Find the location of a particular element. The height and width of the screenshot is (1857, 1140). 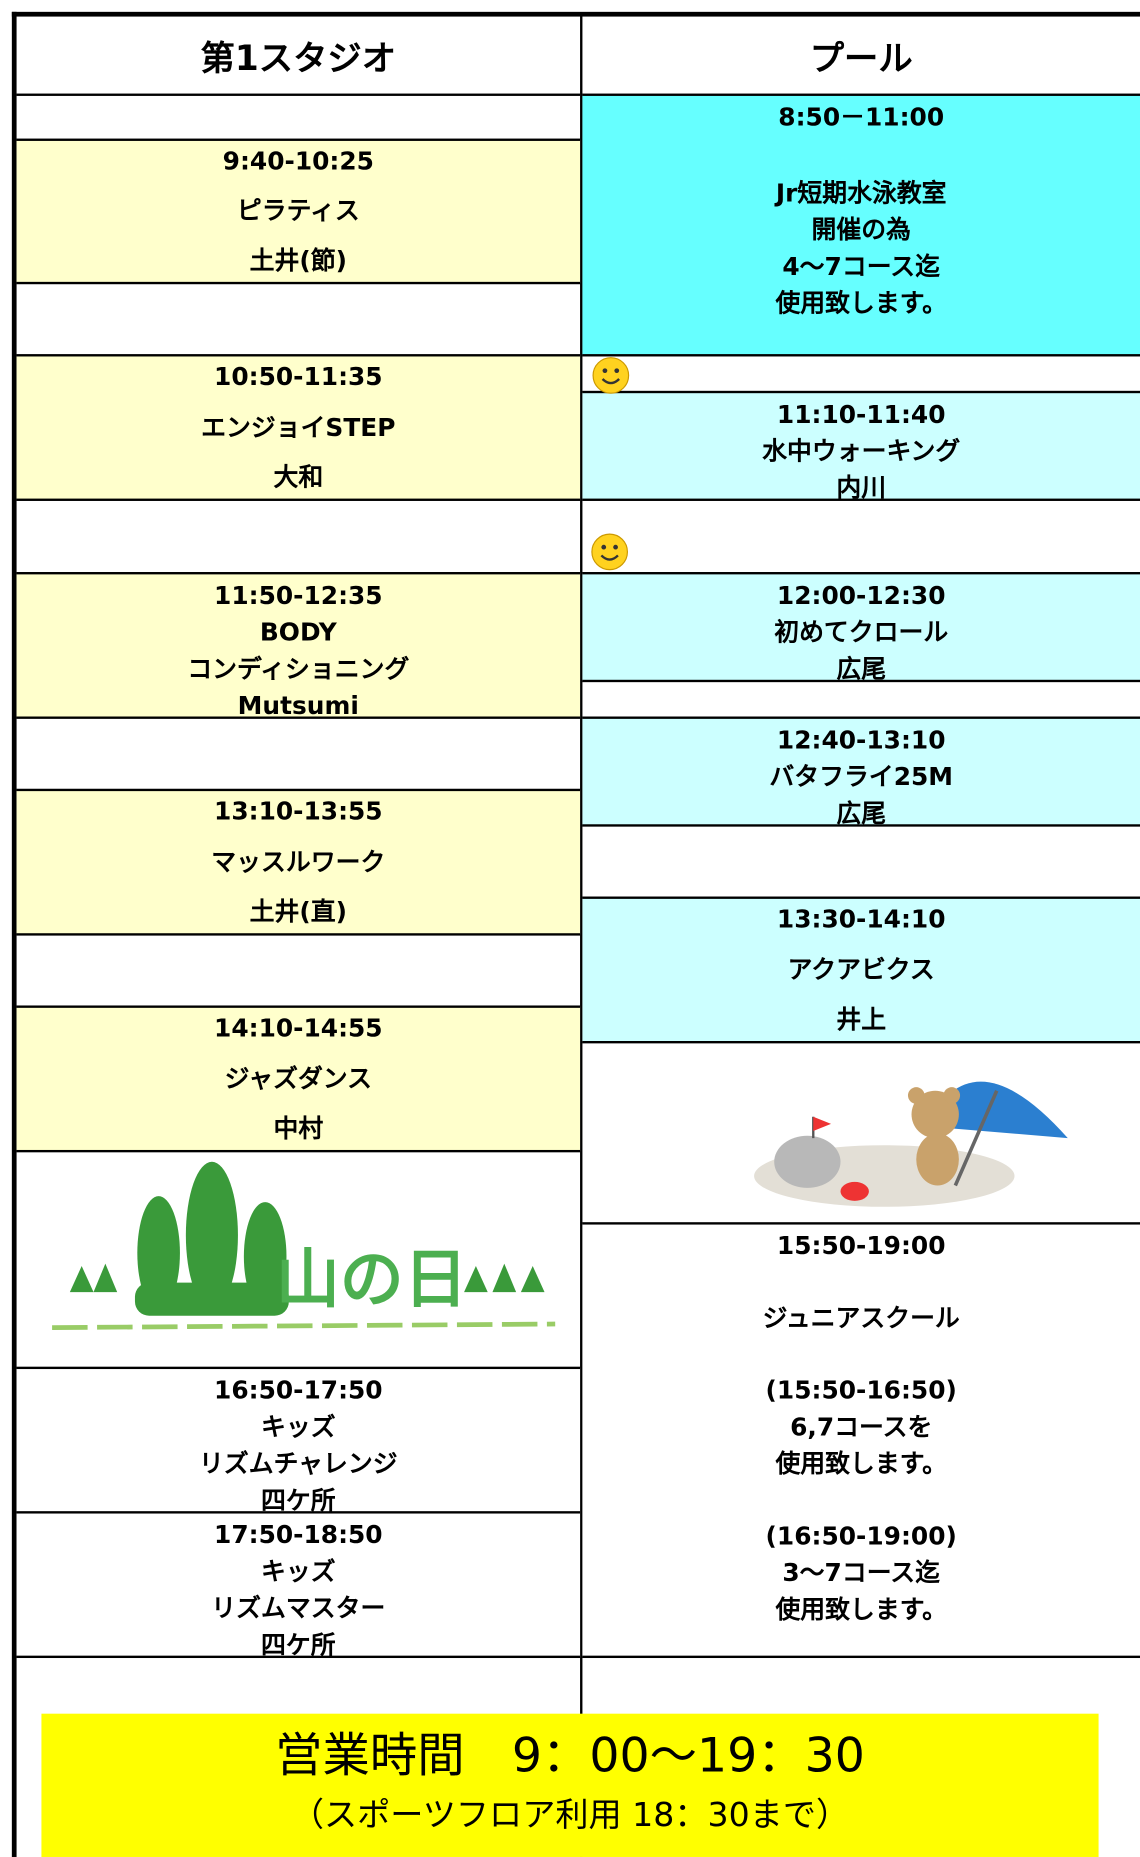

column-divider is located at coordinates (581, 935).